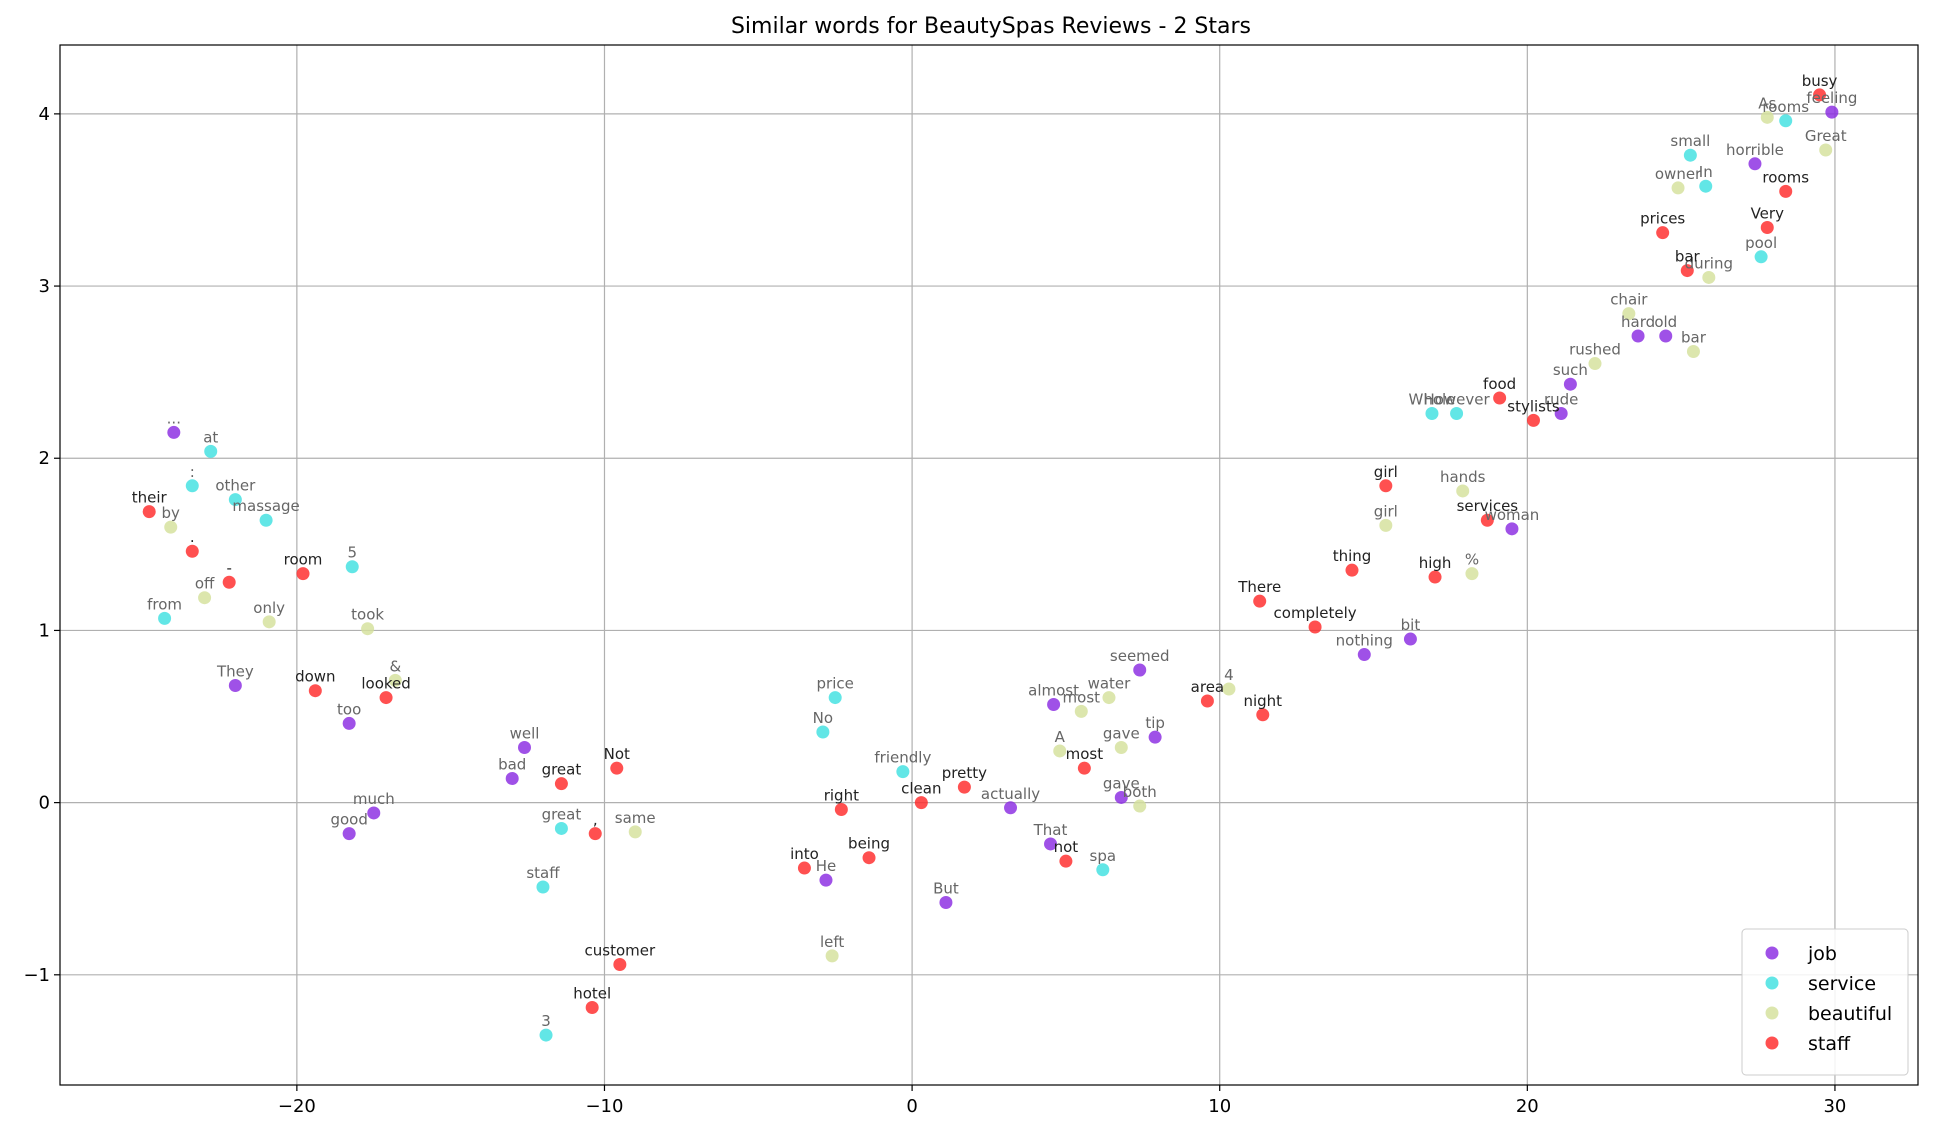 The height and width of the screenshot is (1135, 1935). I want to click on point-label: bad, so click(512, 765).